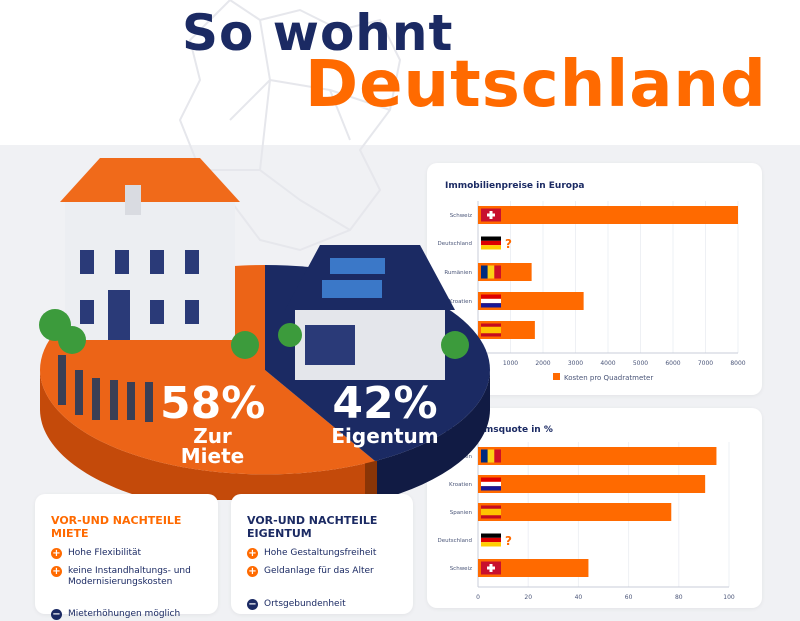 Image resolution: width=800 pixels, height=621 pixels. Describe the element at coordinates (575, 363) in the screenshot. I see `x-tick-label: 3000` at that location.